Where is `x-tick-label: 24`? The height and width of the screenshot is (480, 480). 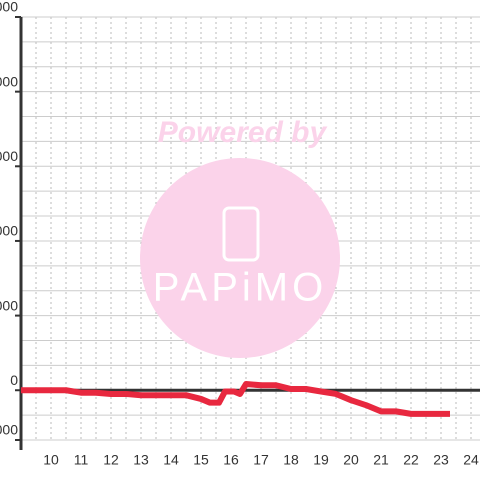
x-tick-label: 24 is located at coordinates (471, 460).